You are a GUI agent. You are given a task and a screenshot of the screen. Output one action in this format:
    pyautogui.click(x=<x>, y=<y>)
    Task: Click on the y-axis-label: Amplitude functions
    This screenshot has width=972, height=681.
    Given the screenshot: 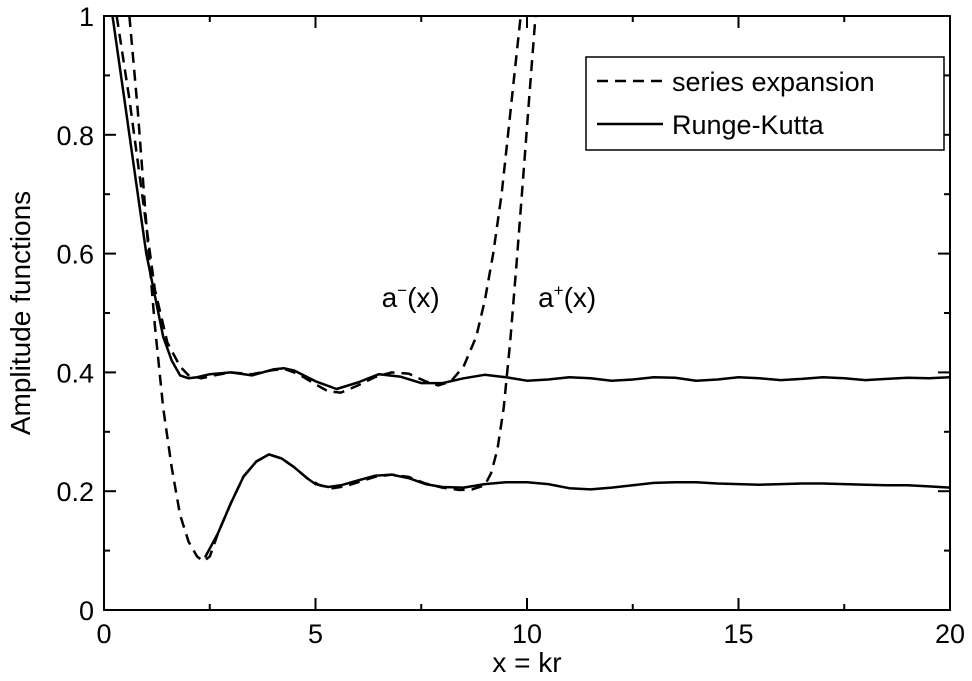 What is the action you would take?
    pyautogui.click(x=20, y=313)
    